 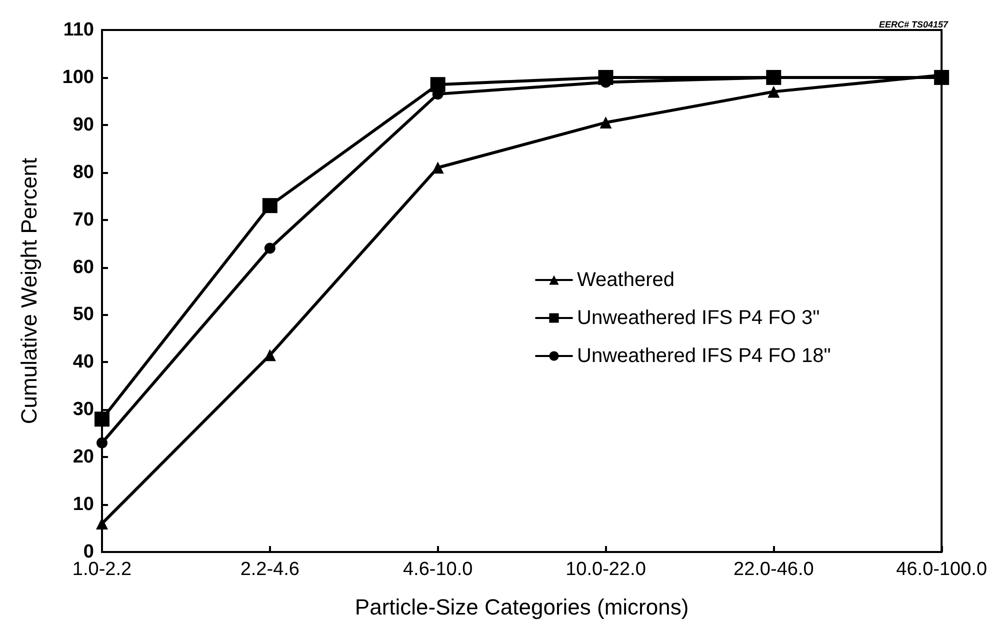 What do you see at coordinates (83, 219) in the screenshot?
I see `y-tick-label: 70` at bounding box center [83, 219].